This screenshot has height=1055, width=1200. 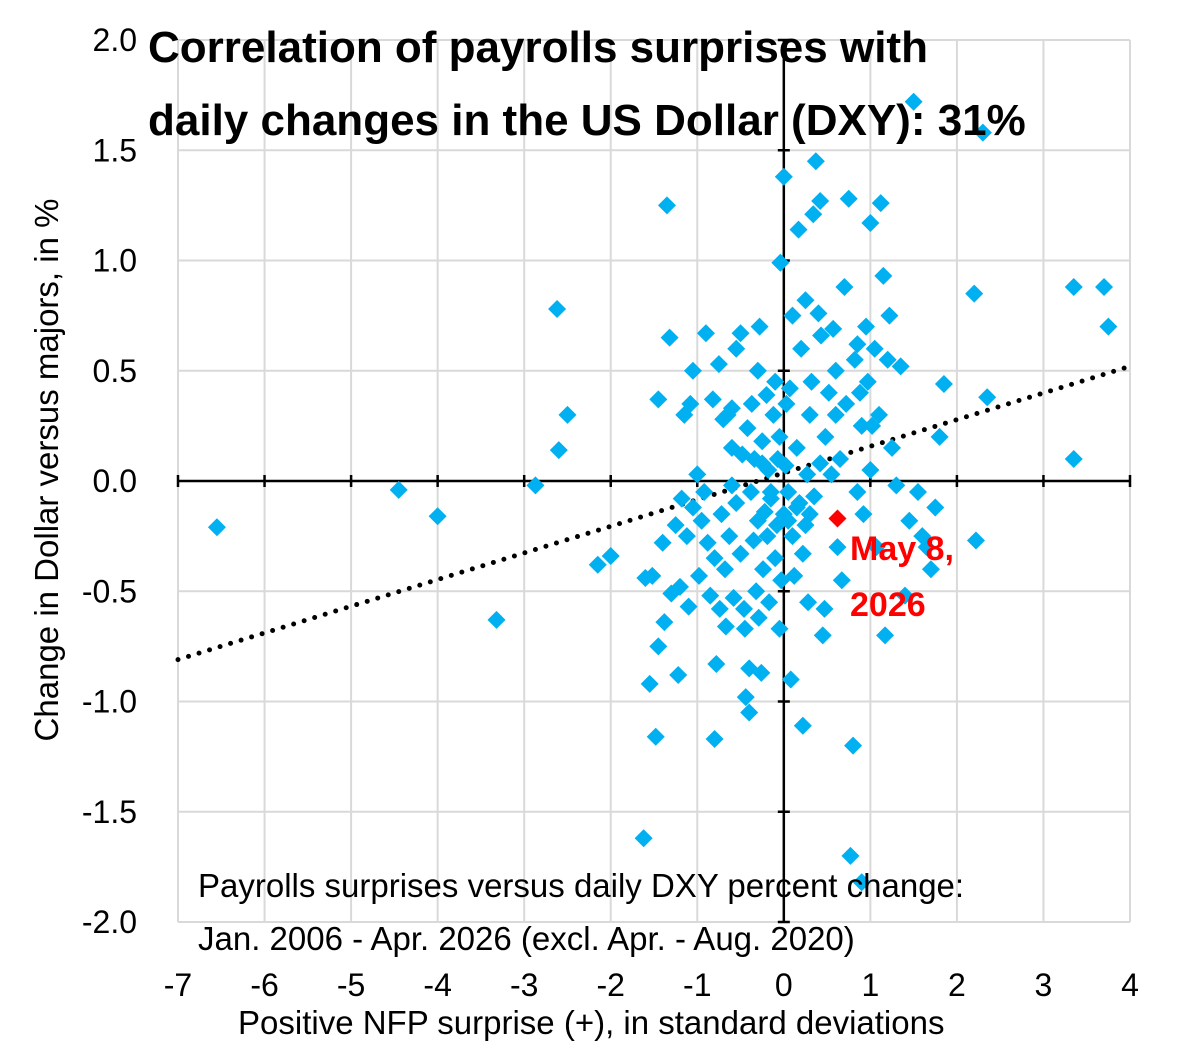 What do you see at coordinates (109, 591) in the screenshot?
I see `y-tick-label: -0.5` at bounding box center [109, 591].